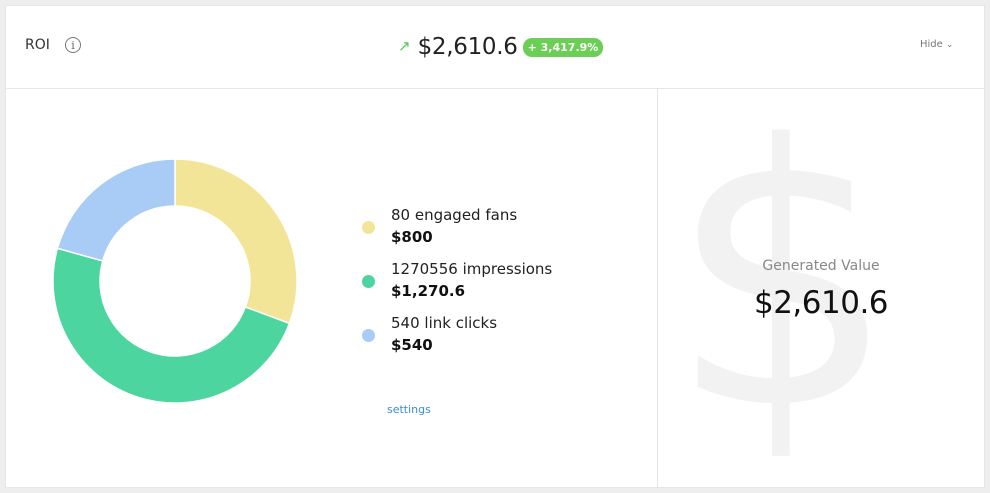 Image resolution: width=990 pixels, height=493 pixels. Describe the element at coordinates (404, 46) in the screenshot. I see `trend-up-icon: ↗` at that location.